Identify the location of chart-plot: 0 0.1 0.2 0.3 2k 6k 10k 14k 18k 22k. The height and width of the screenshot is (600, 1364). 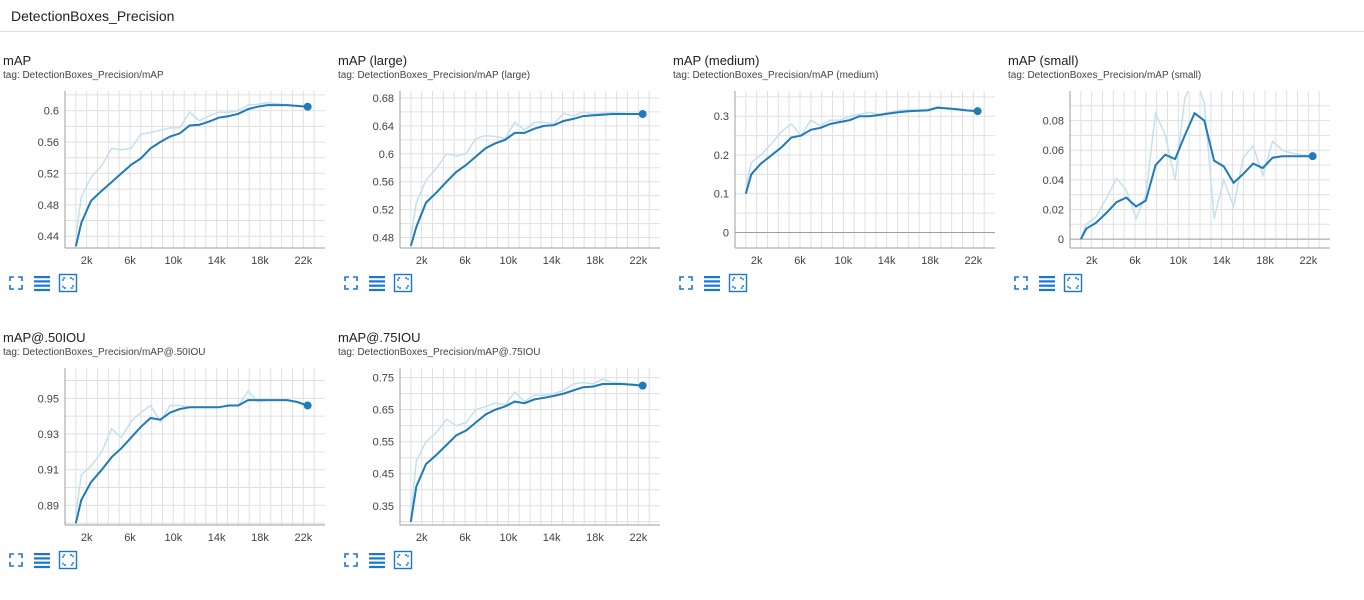
(835, 178).